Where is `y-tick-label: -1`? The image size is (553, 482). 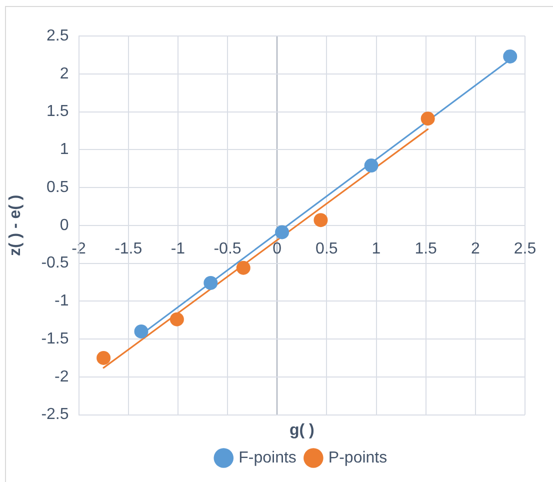 y-tick-label: -1 is located at coordinates (61, 301).